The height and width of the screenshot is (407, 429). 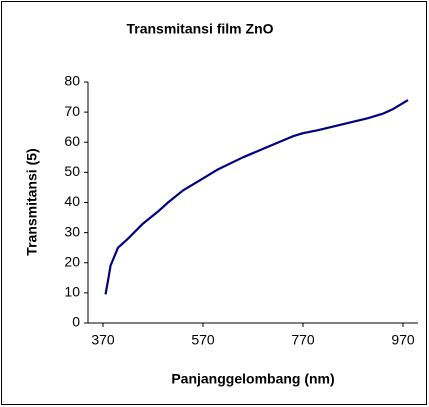 I want to click on x-tick-label: 370, so click(x=103, y=340).